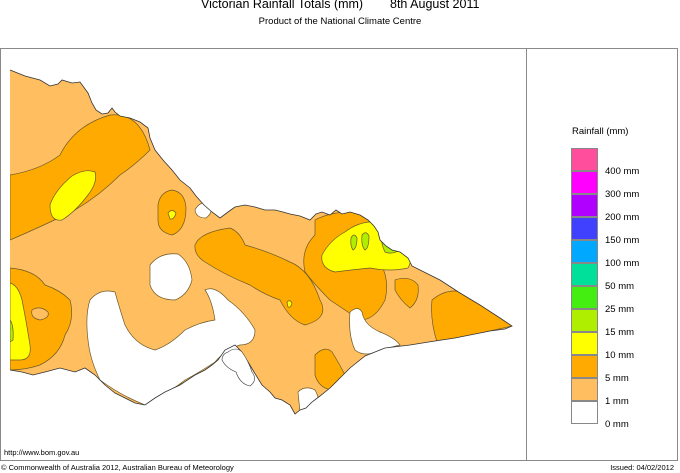  I want to click on legend-label: 15 mm, so click(620, 332).